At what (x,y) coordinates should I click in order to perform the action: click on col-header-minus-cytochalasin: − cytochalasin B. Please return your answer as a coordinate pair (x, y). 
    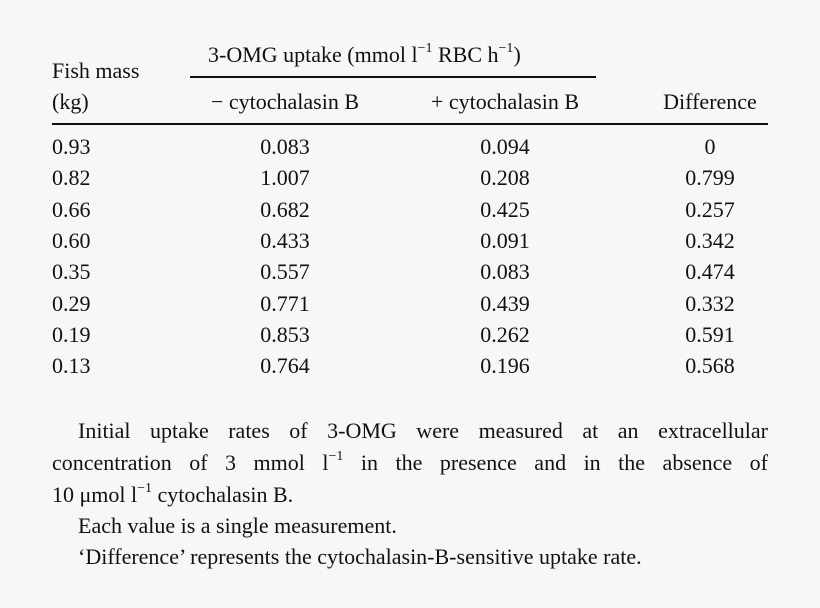
    Looking at the image, I should click on (285, 101).